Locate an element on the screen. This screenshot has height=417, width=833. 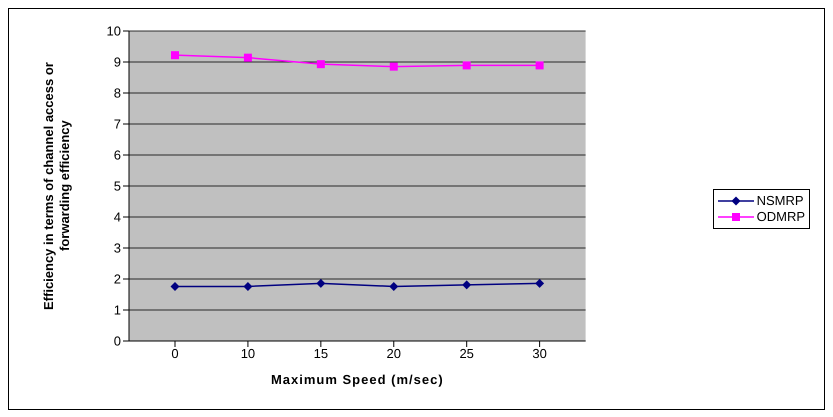
y-tick-label: 2 is located at coordinates (117, 279).